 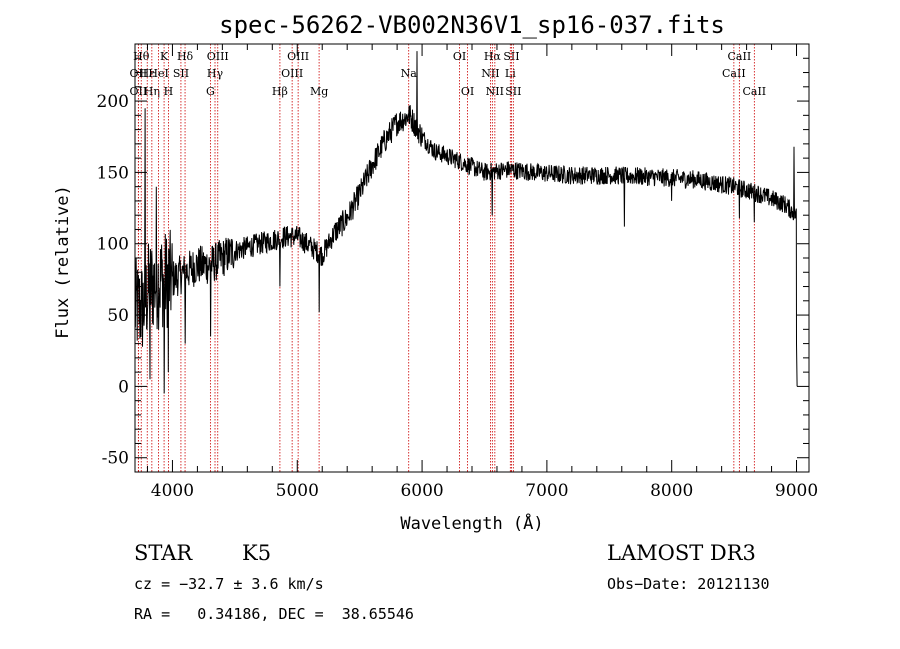 What do you see at coordinates (681, 553) in the screenshot?
I see `survey-name: LAMOST DR3` at bounding box center [681, 553].